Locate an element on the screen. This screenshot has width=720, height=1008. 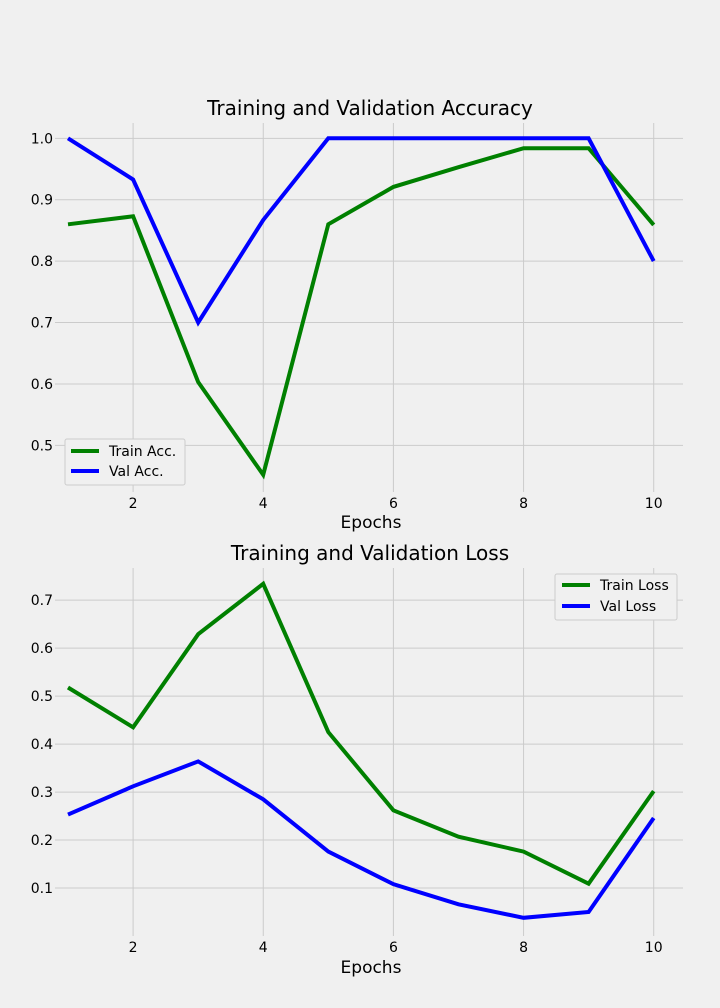
loss-y-tick-label: 0.4 is located at coordinates (42, 745).